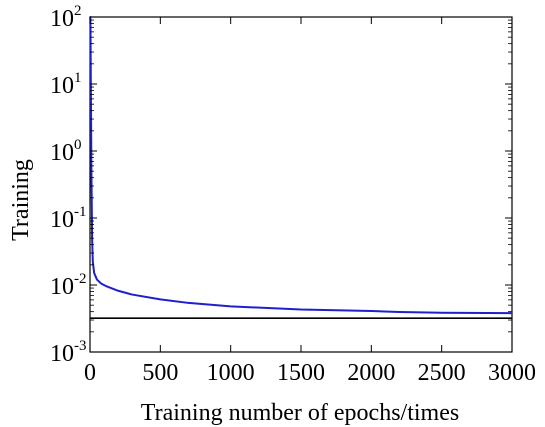  I want to click on y-tick-label: 10⁻³, so click(68, 352).